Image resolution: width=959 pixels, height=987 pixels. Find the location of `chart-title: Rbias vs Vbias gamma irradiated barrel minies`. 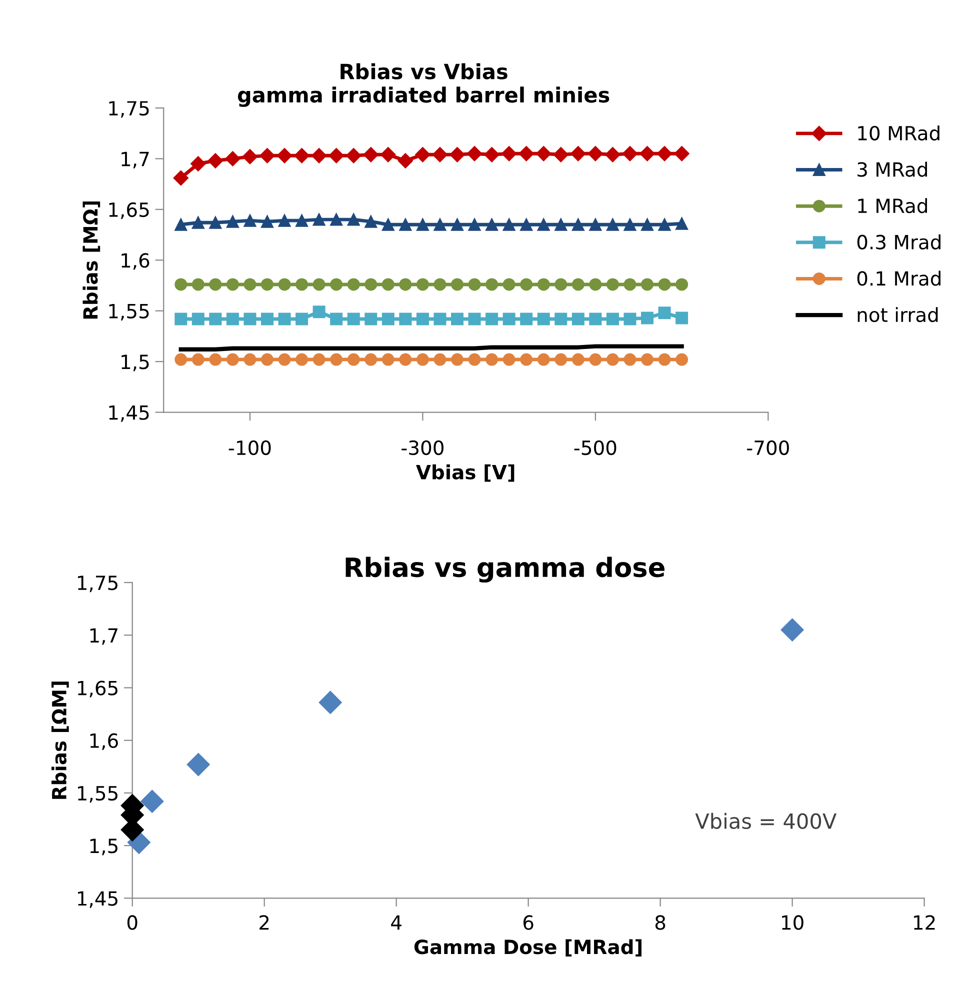

chart-title: Rbias vs Vbias gamma irradiated barrel minies is located at coordinates (424, 85).